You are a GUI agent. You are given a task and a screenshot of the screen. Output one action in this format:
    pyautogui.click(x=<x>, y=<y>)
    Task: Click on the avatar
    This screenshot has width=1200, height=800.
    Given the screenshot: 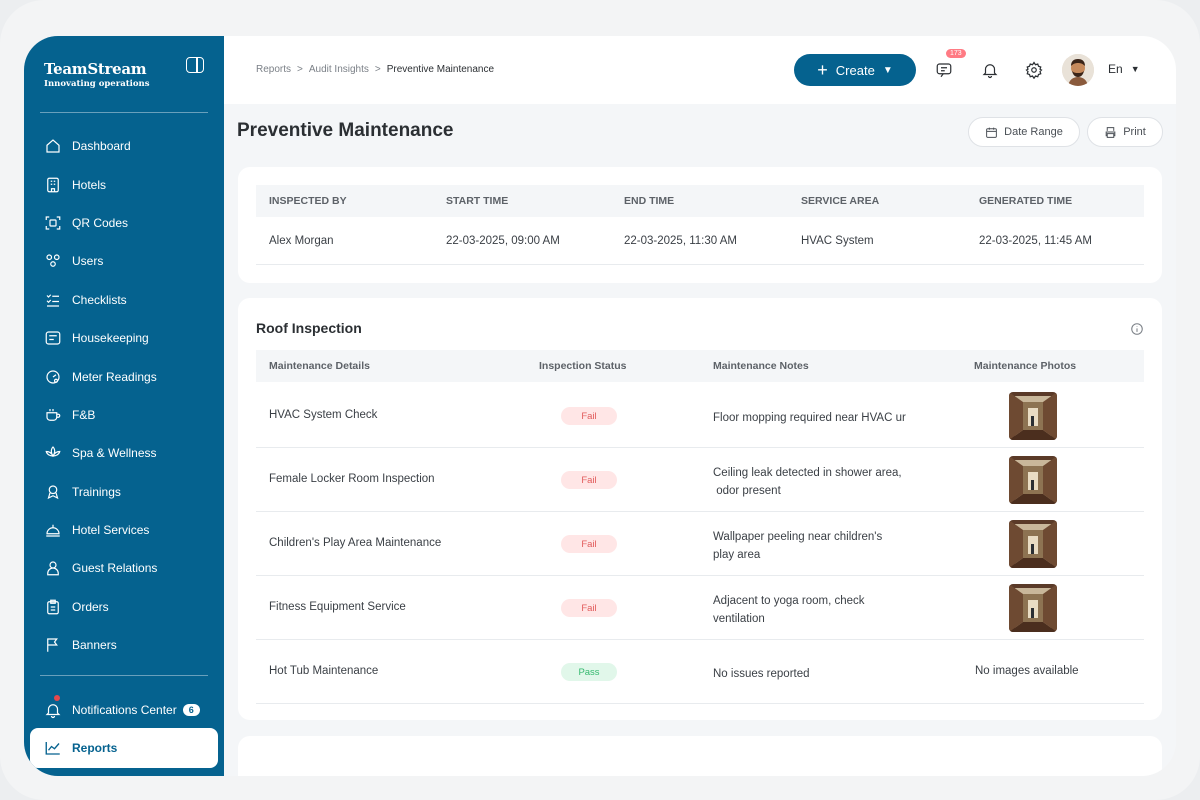 What is the action you would take?
    pyautogui.click(x=1078, y=70)
    